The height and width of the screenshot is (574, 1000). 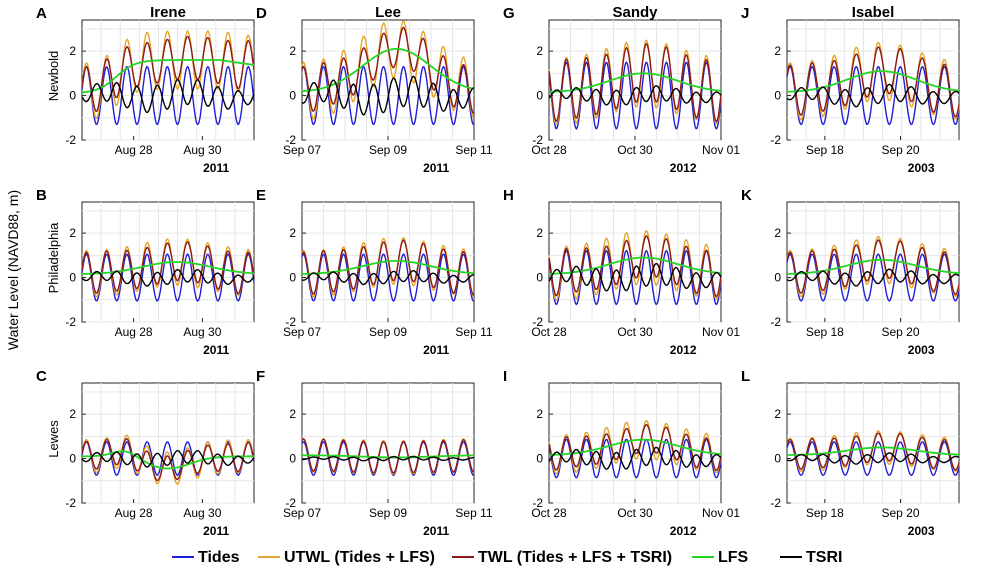 I want to click on panel-h: -2 0 2 Oct 28 Oct 30 Nov 01 2012 H, so click(x=621, y=272).